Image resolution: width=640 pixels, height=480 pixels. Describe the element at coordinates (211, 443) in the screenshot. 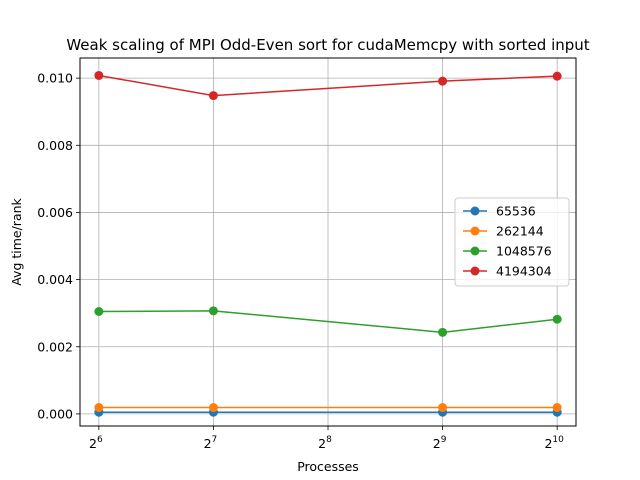

I see `x-tick-label: 27` at that location.